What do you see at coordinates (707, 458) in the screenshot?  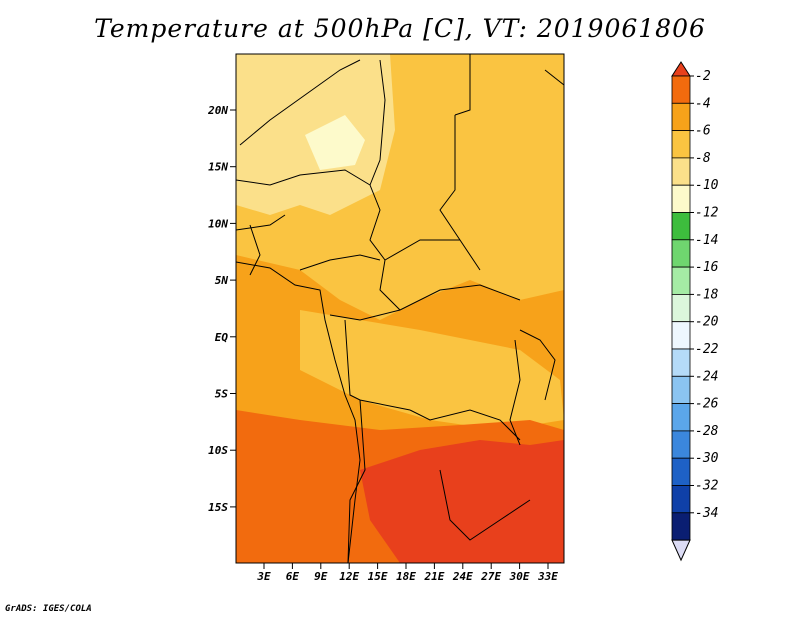 I see `colorbar-label: -30` at bounding box center [707, 458].